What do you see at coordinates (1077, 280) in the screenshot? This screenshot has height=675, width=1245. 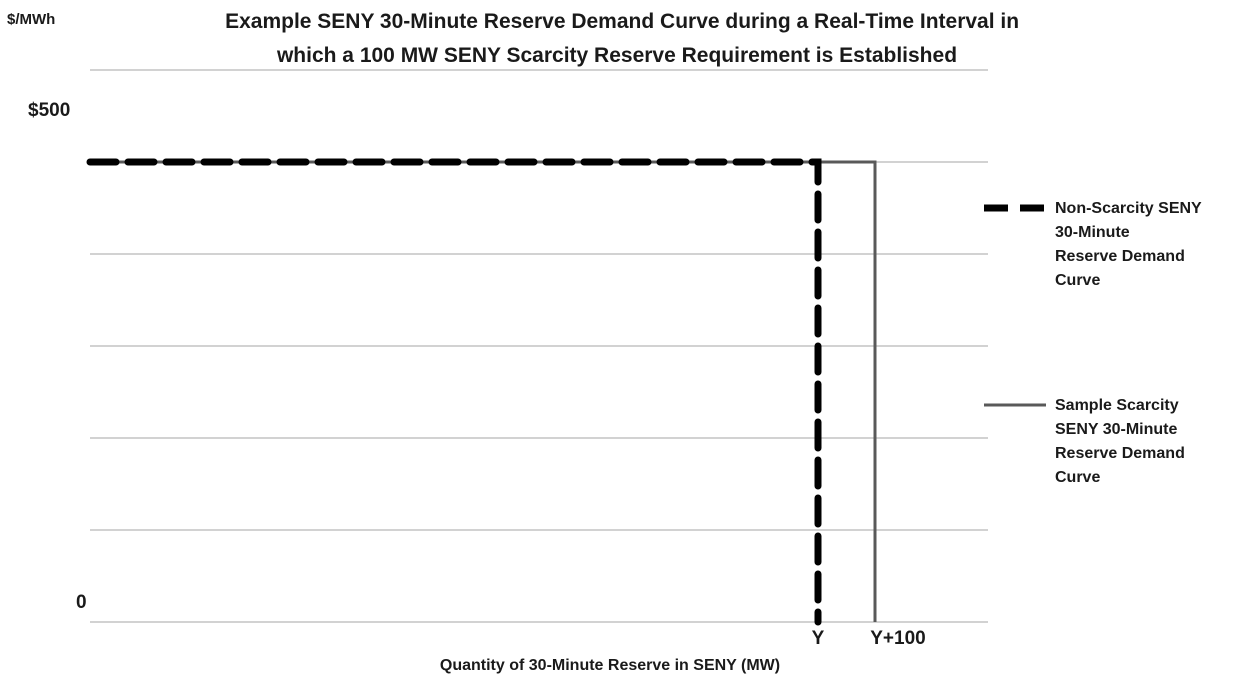 I see `legend-label-0-line-3: Curve` at bounding box center [1077, 280].